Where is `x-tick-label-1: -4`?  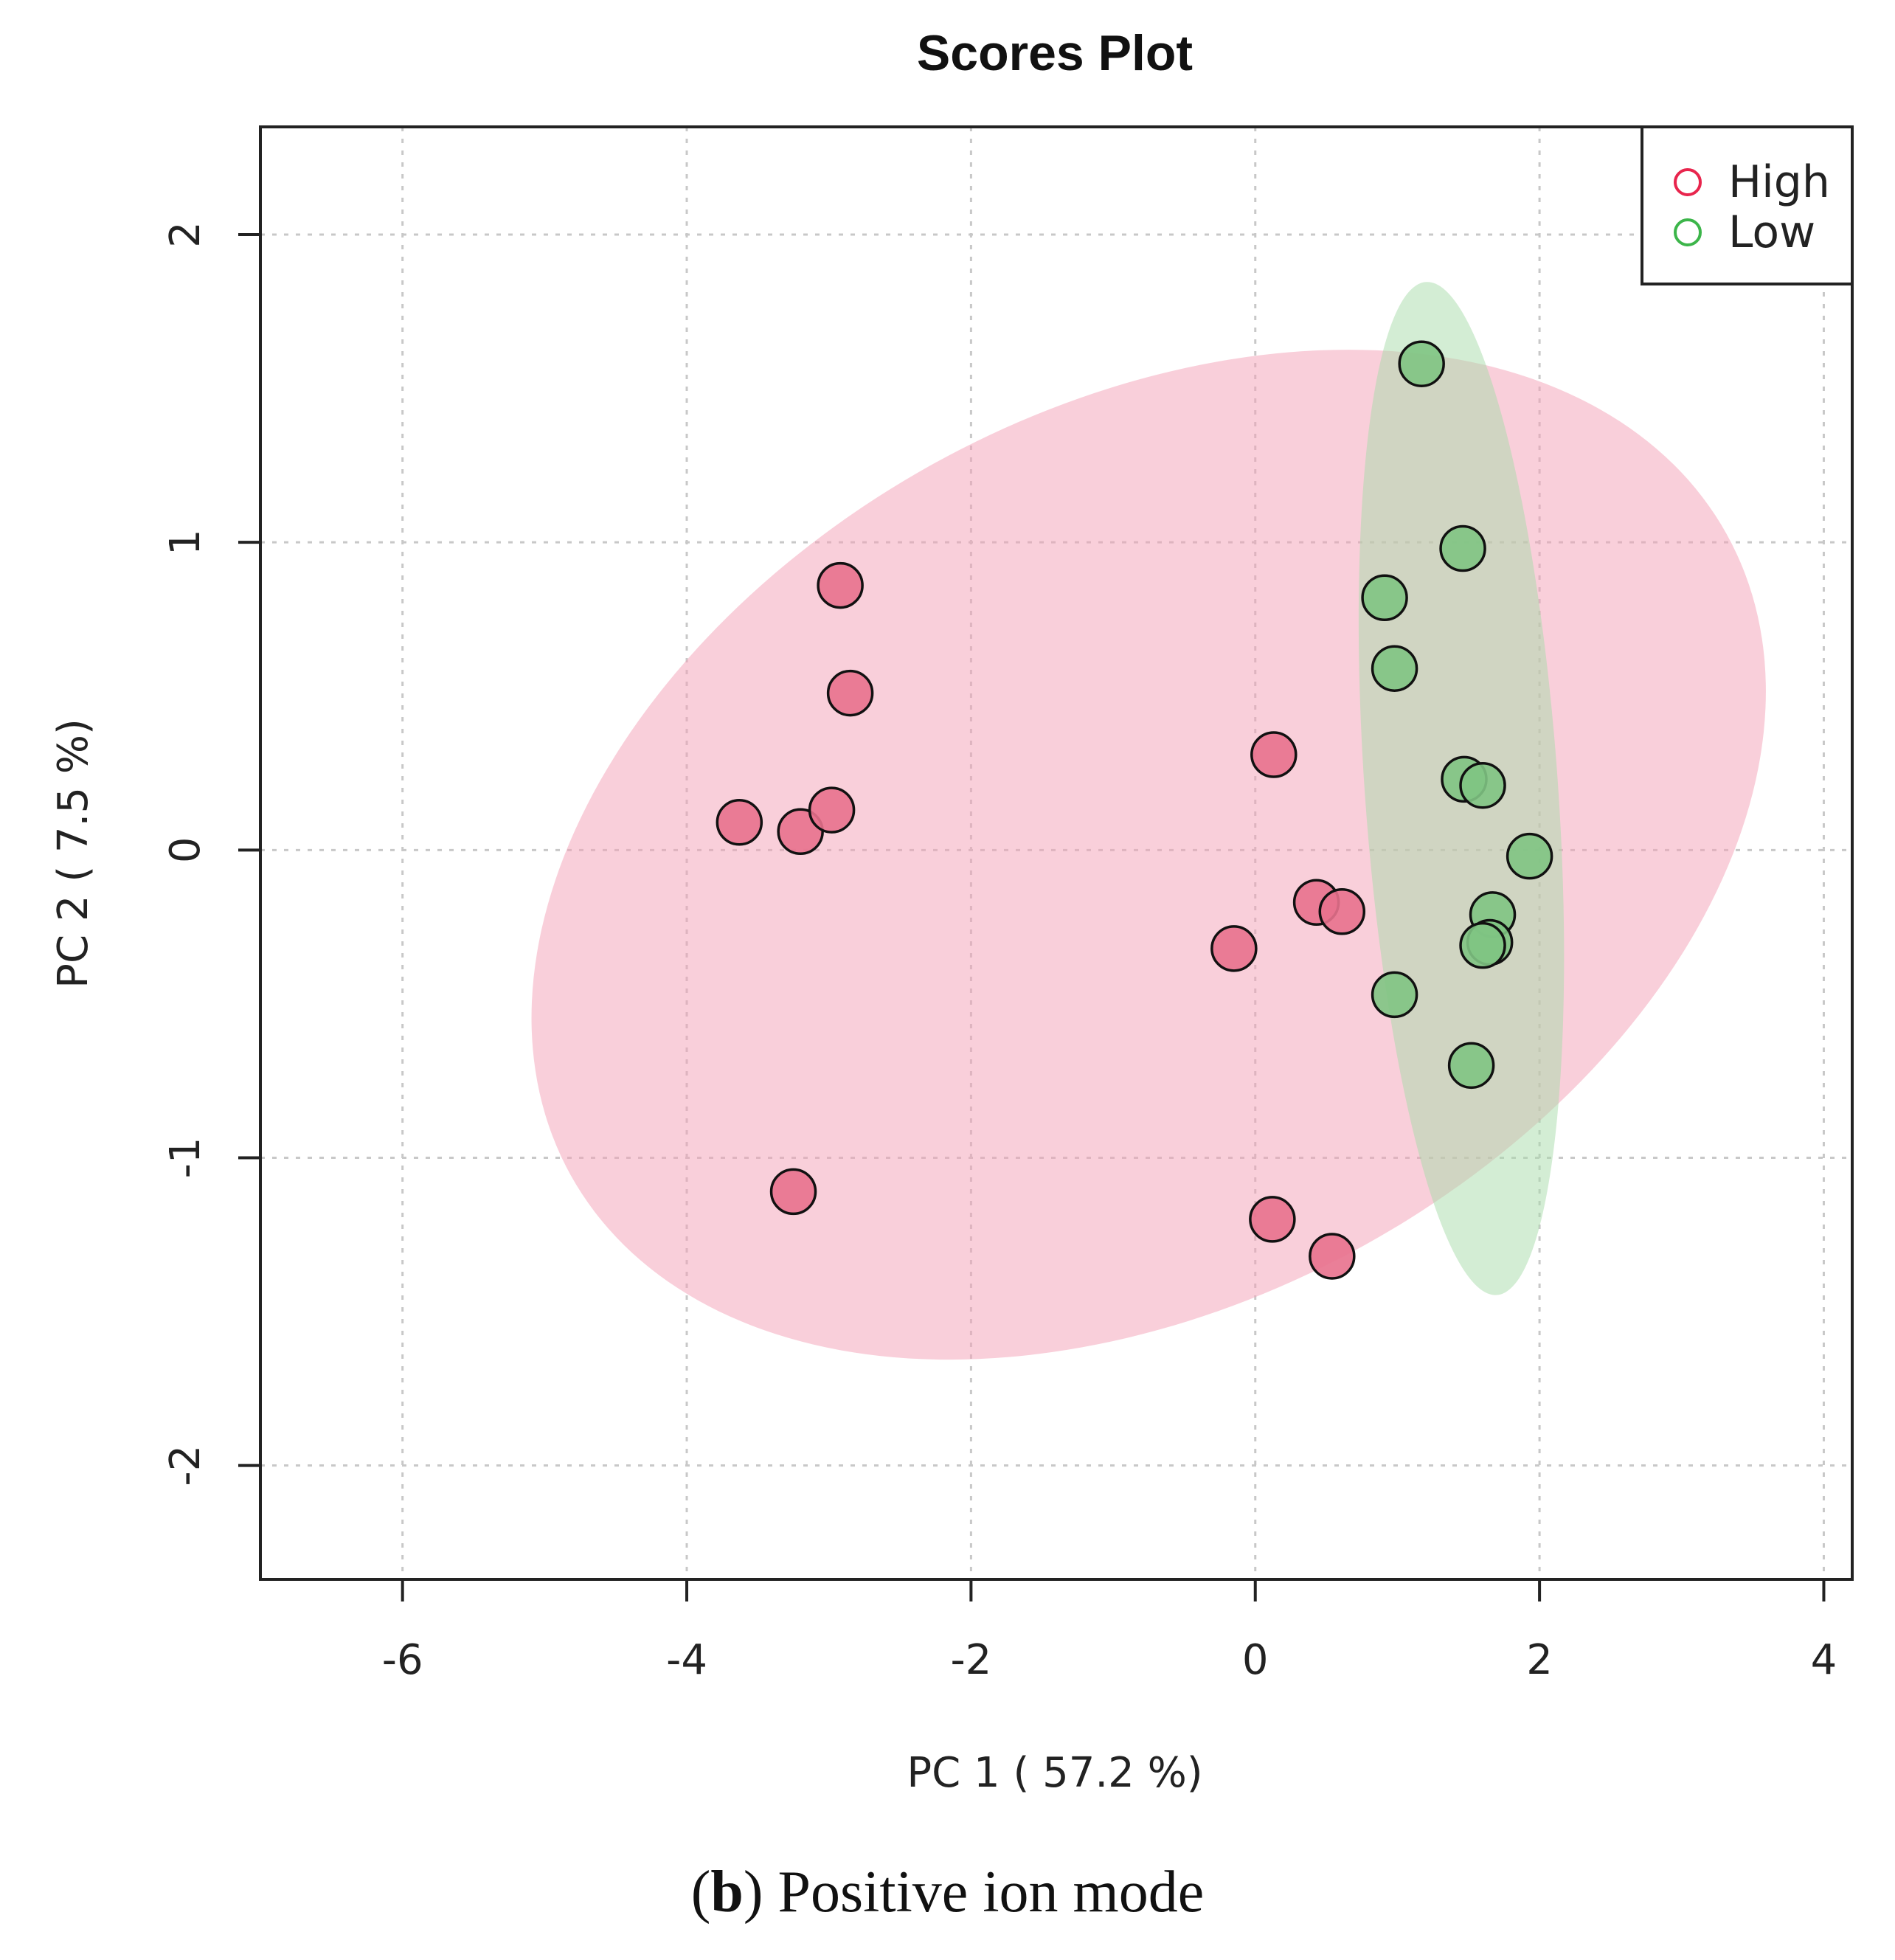 x-tick-label-1: -4 is located at coordinates (686, 1660).